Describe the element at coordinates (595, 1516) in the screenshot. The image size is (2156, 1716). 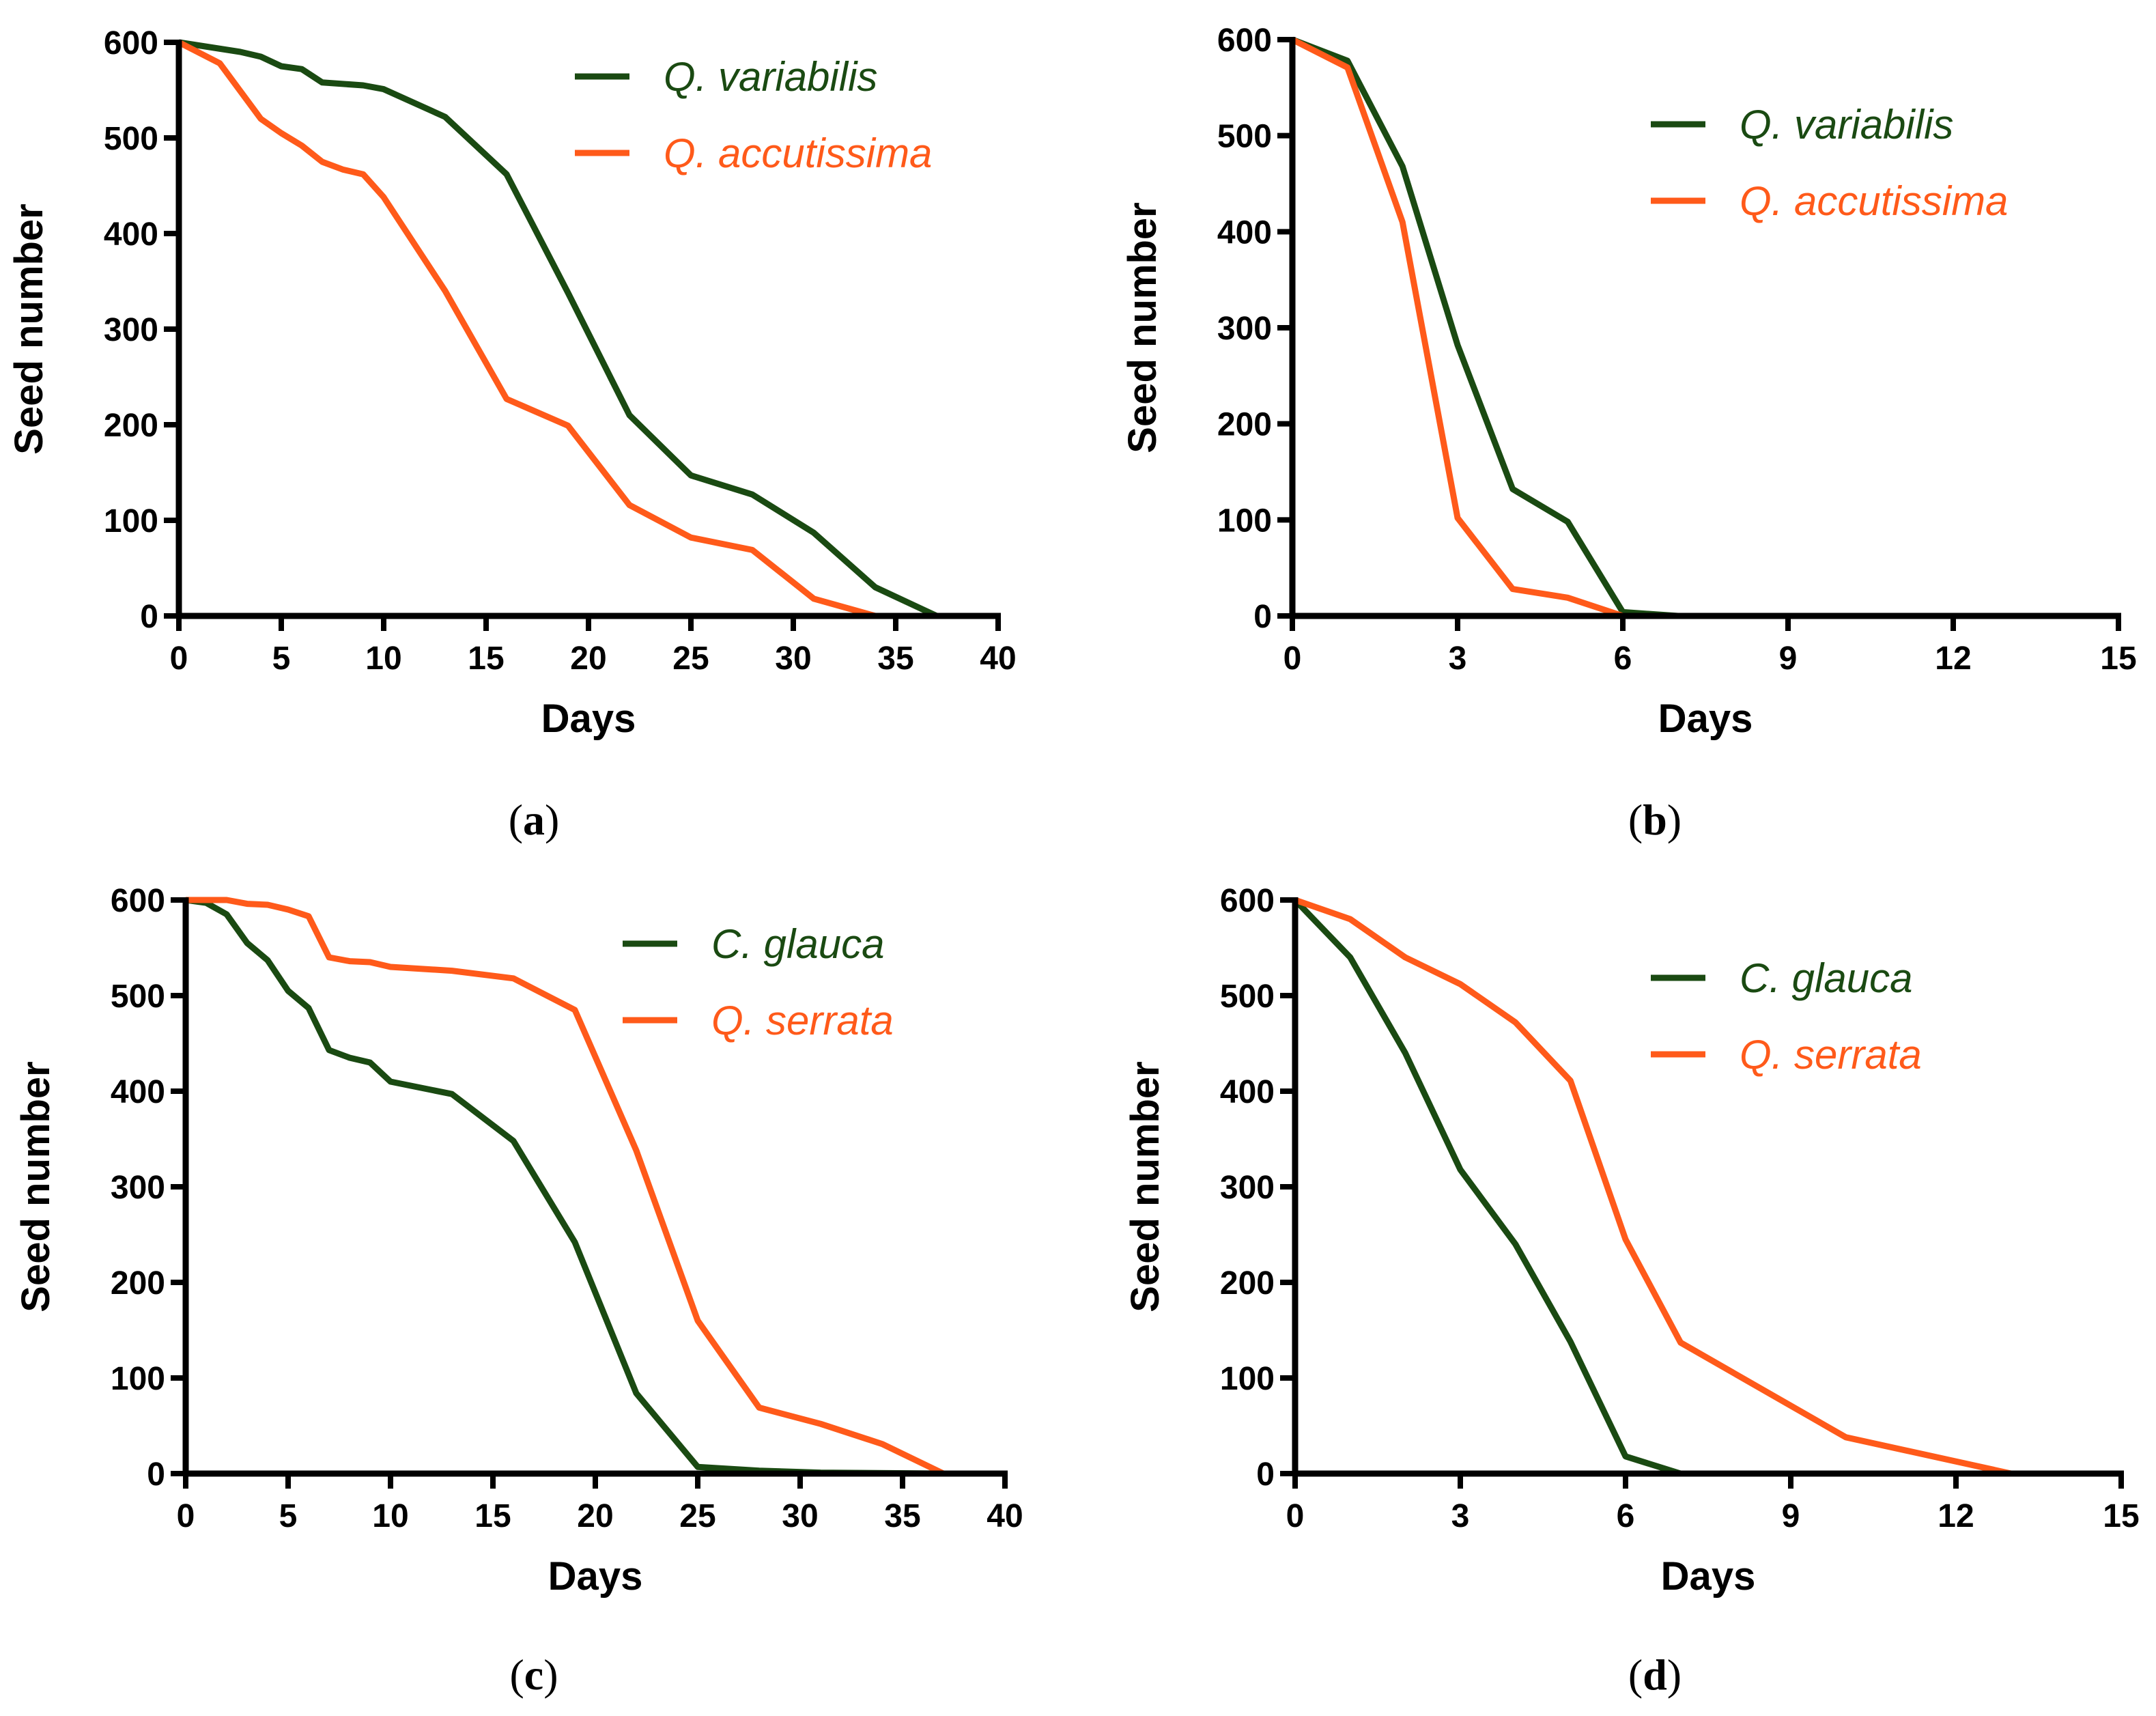
I see `panel-c-x-tick-label: 20` at that location.